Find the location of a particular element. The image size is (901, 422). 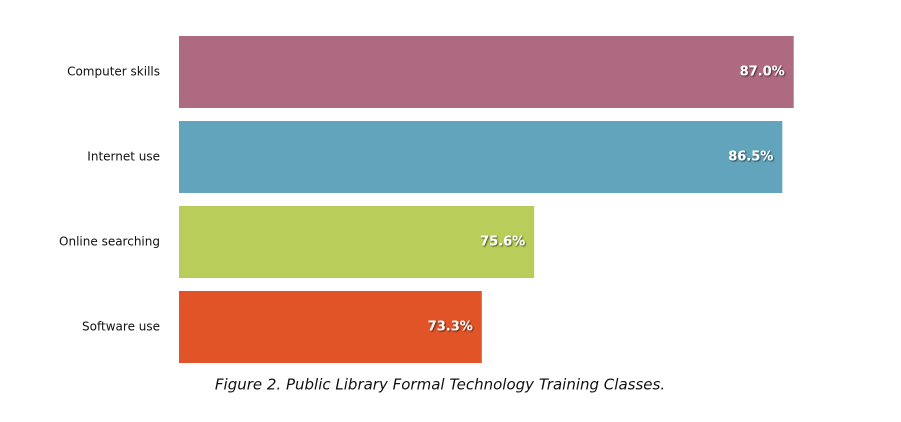

category-label: Online searching is located at coordinates (109, 242).